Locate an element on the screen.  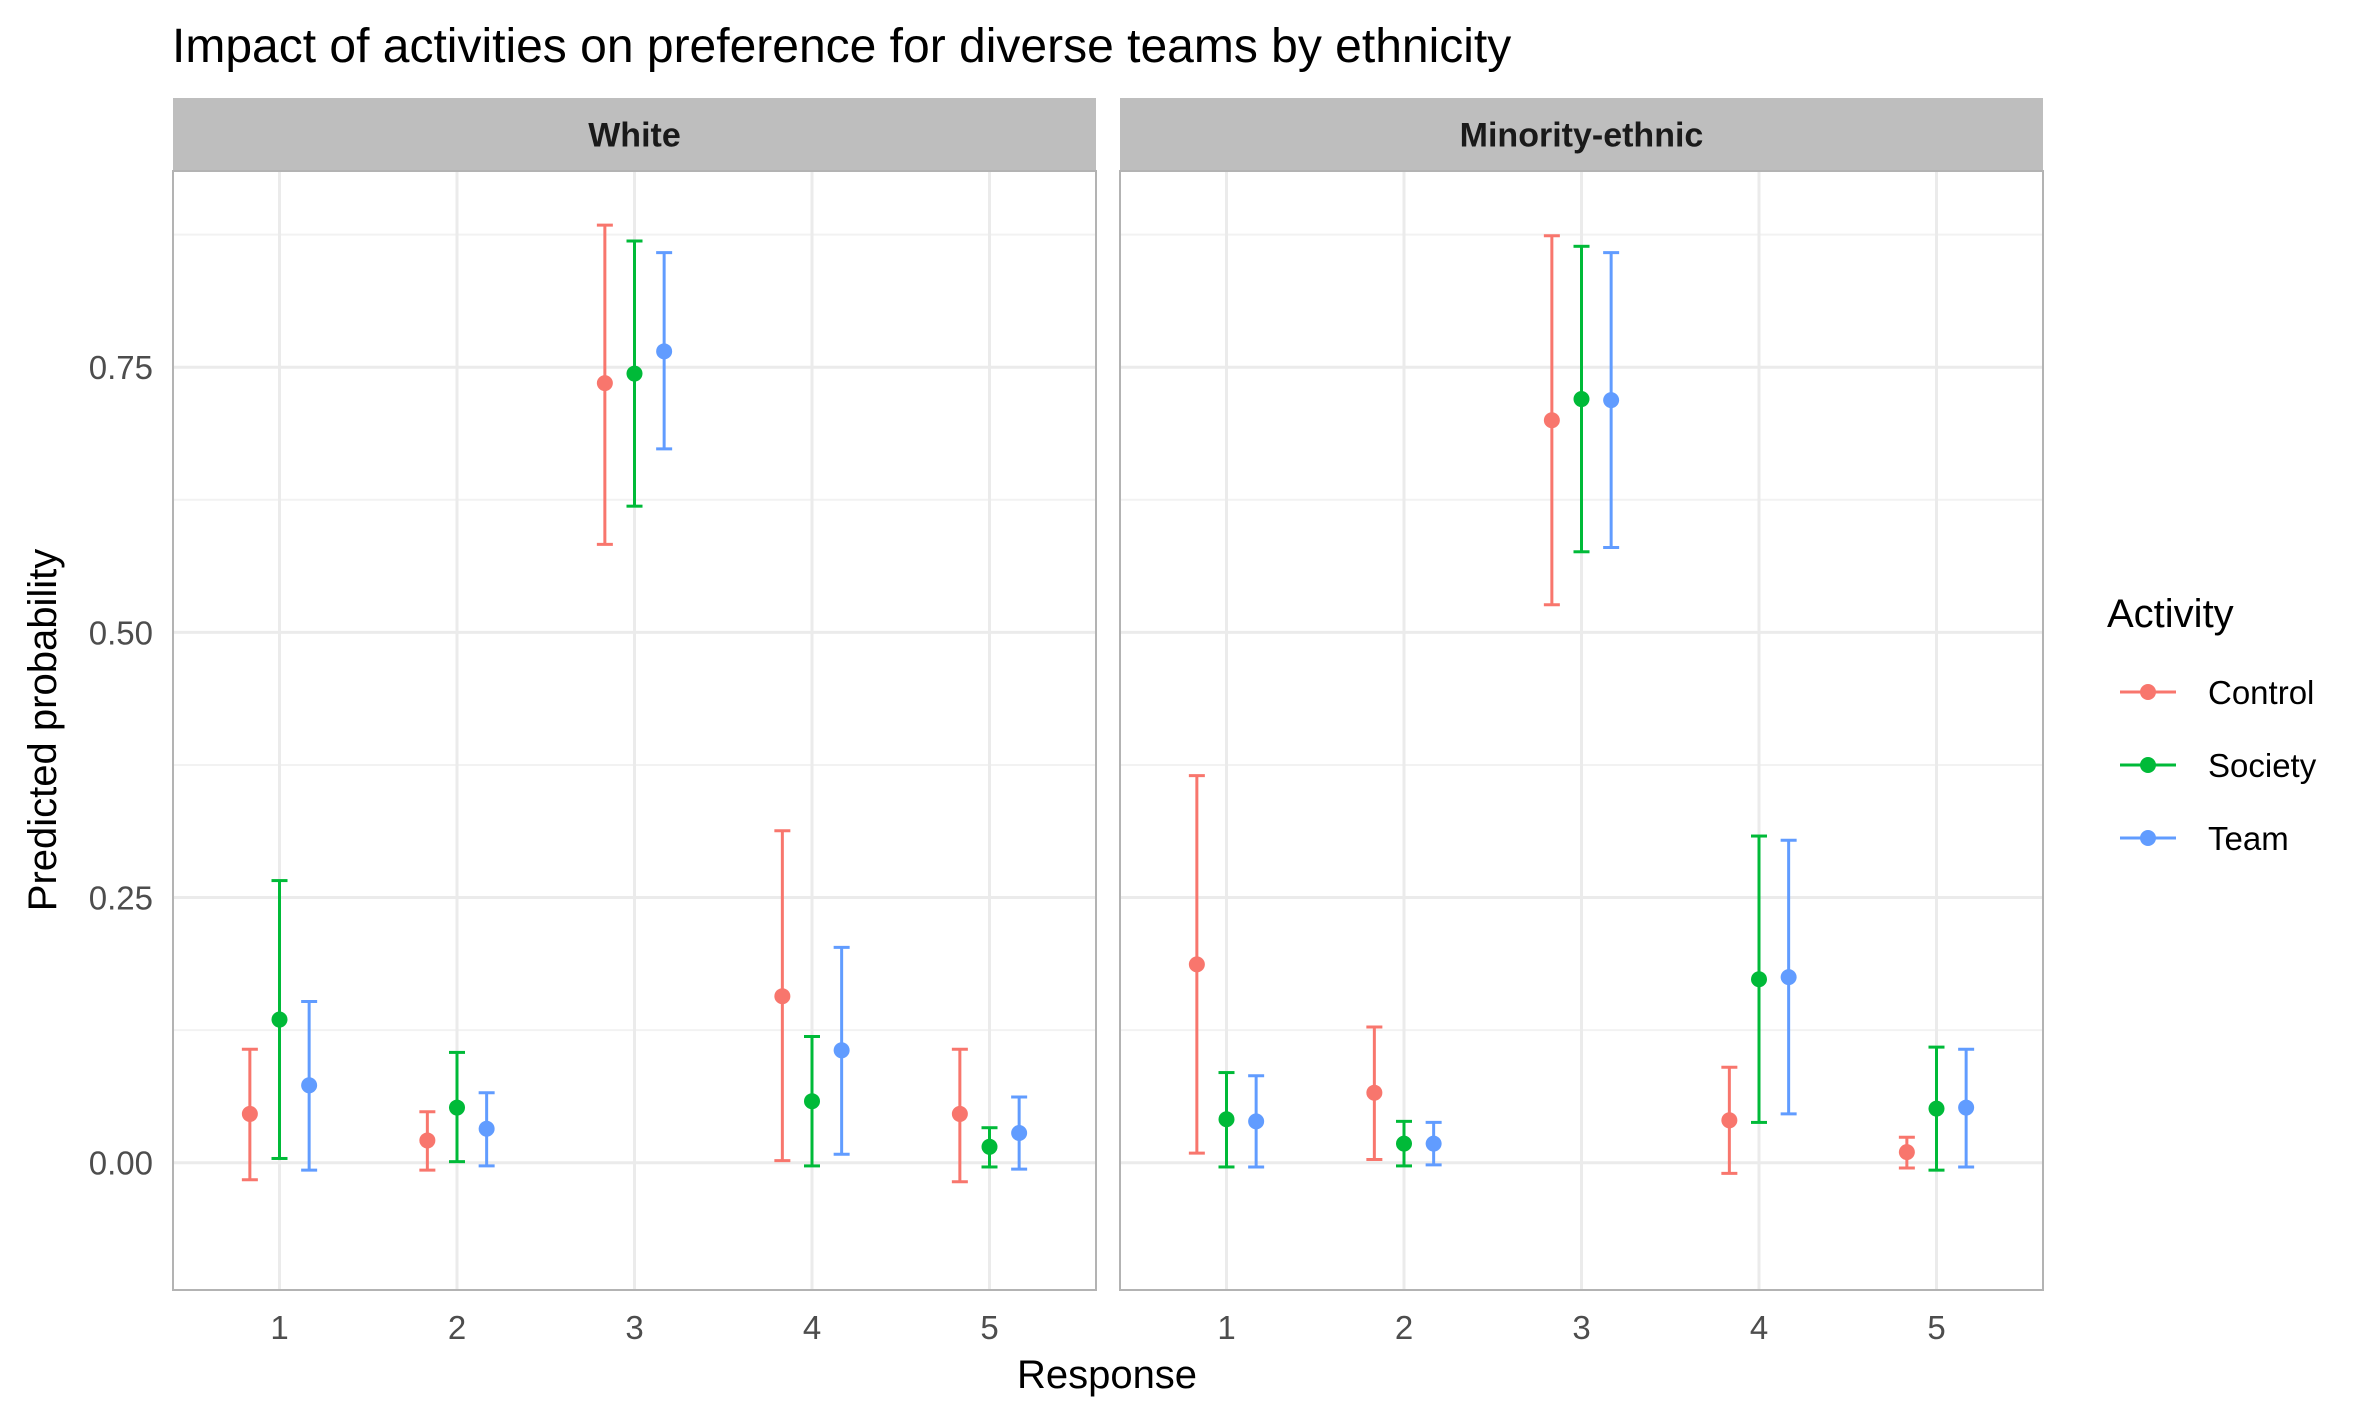
legend-title: Activity is located at coordinates (2170, 614).